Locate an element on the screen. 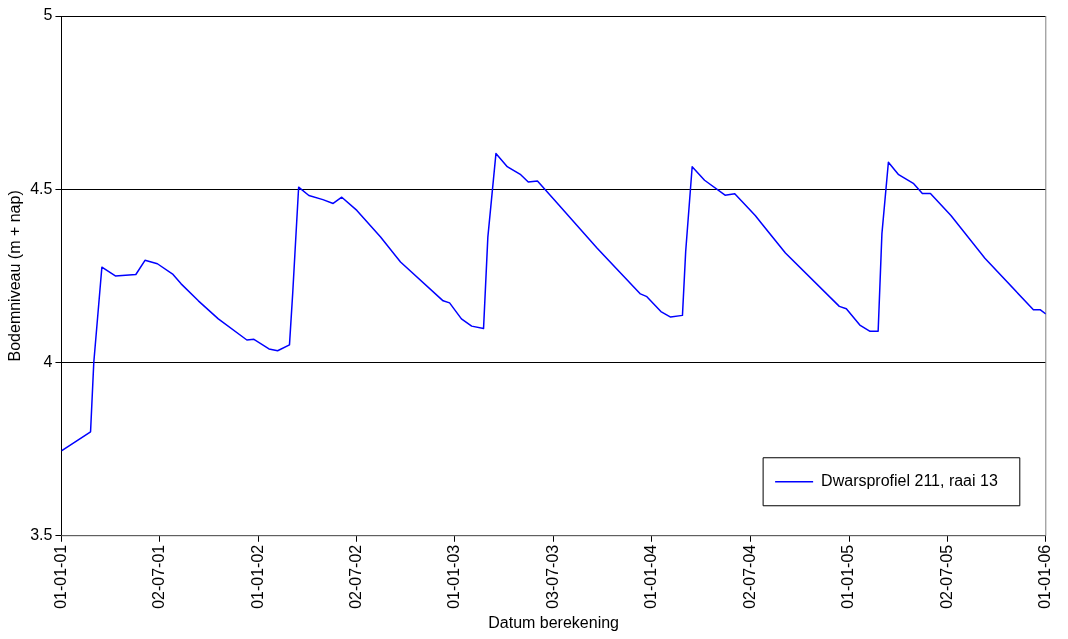 The width and height of the screenshot is (1068, 639). y-axis-title: Bodemniveau (m + nap) is located at coordinates (15, 276).